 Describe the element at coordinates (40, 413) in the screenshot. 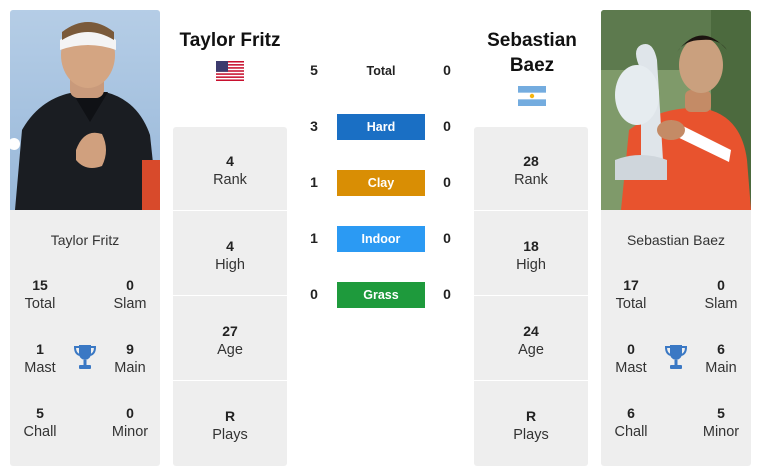

I see `player1-chall-value: 5` at that location.